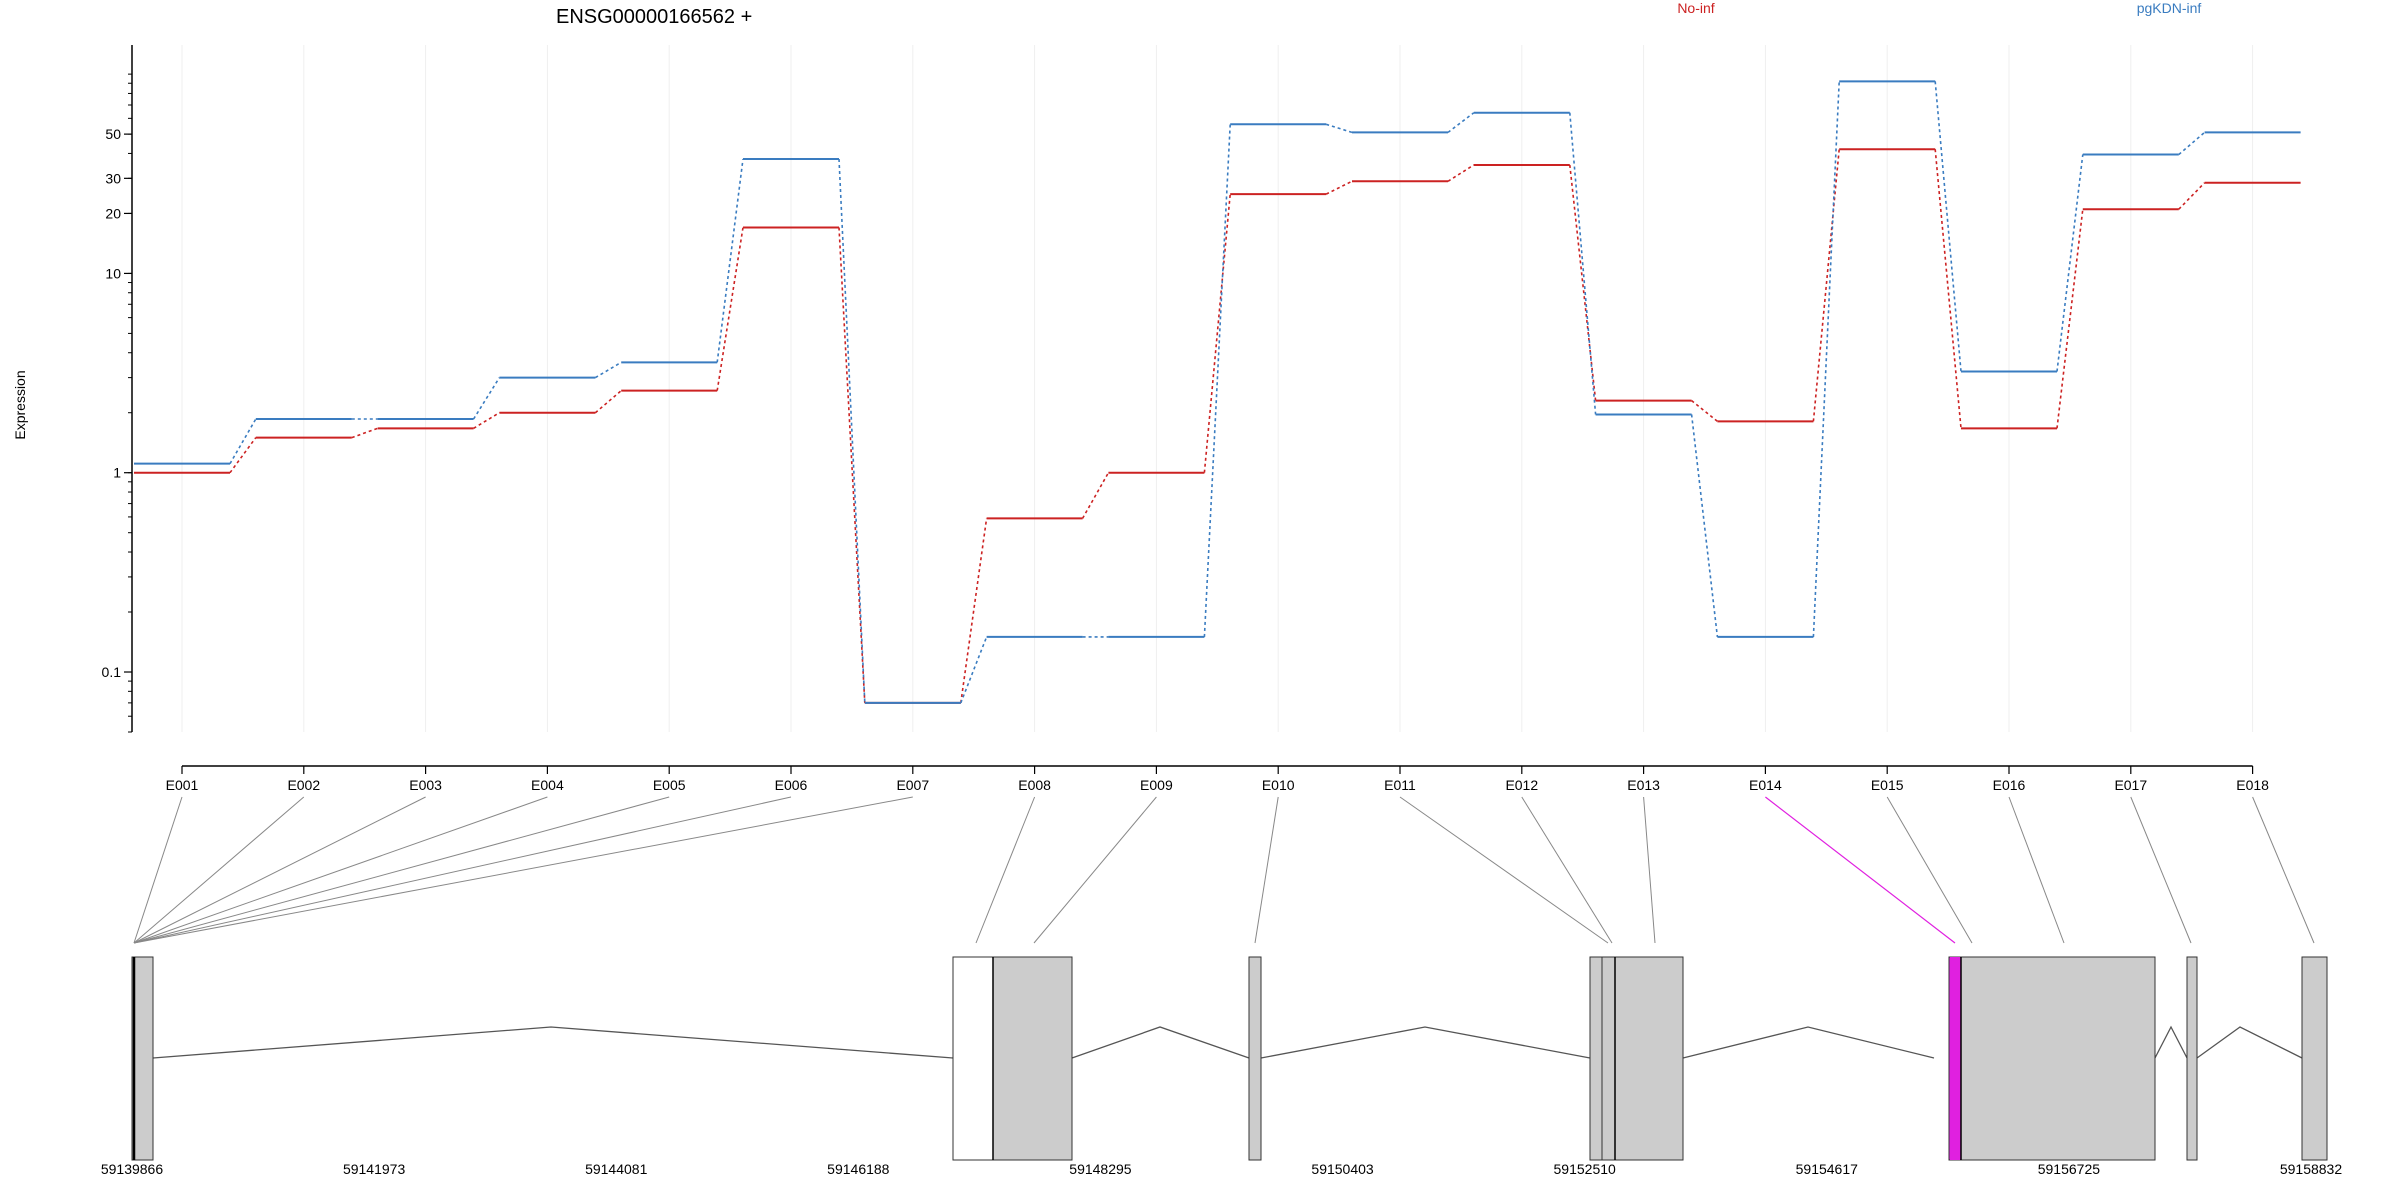  Describe the element at coordinates (1567, 870) in the screenshot. I see `connector-e012` at that location.